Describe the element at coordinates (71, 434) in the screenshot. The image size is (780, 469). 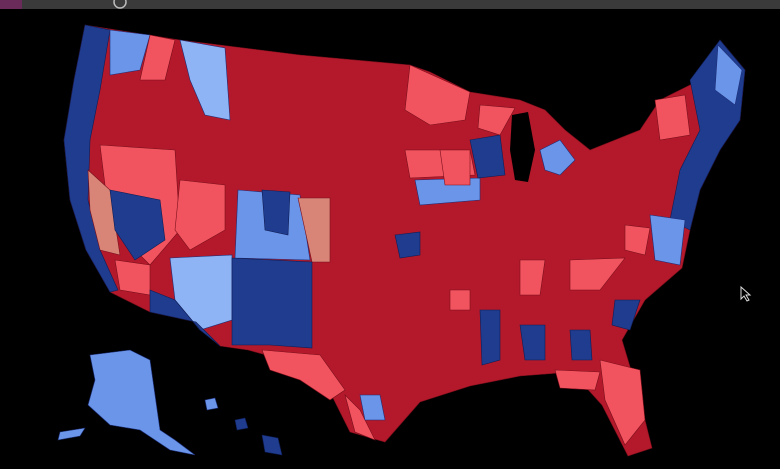
I see `alaska-islands` at that location.